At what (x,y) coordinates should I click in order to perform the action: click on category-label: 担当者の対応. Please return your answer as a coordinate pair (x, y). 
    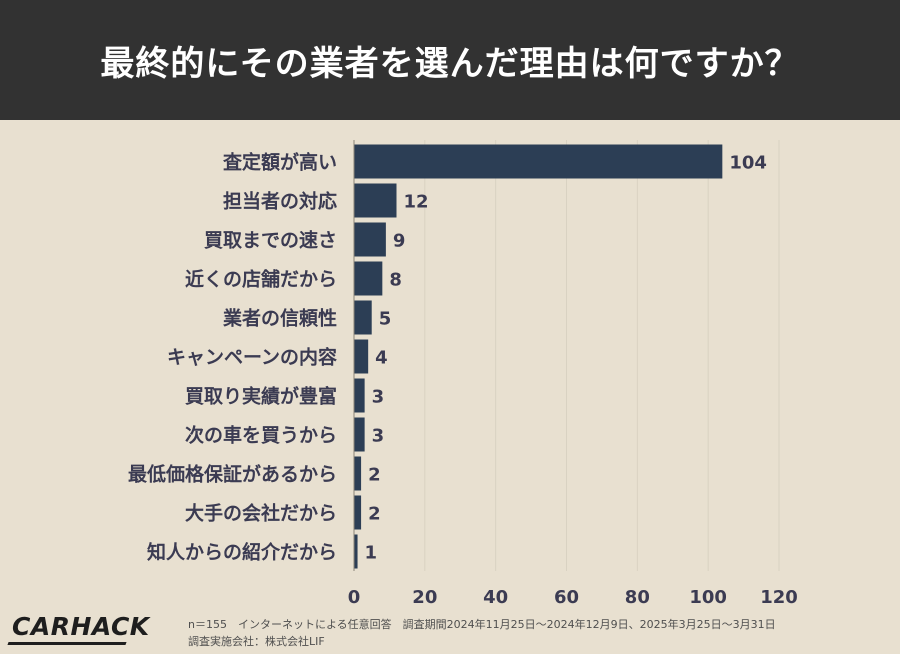
    Looking at the image, I should click on (280, 201).